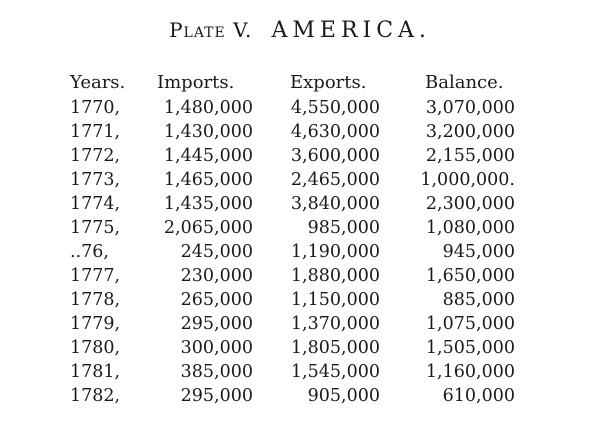 This screenshot has height=443, width=600. I want to click on cell-exports: 1,190,000, so click(335, 252).